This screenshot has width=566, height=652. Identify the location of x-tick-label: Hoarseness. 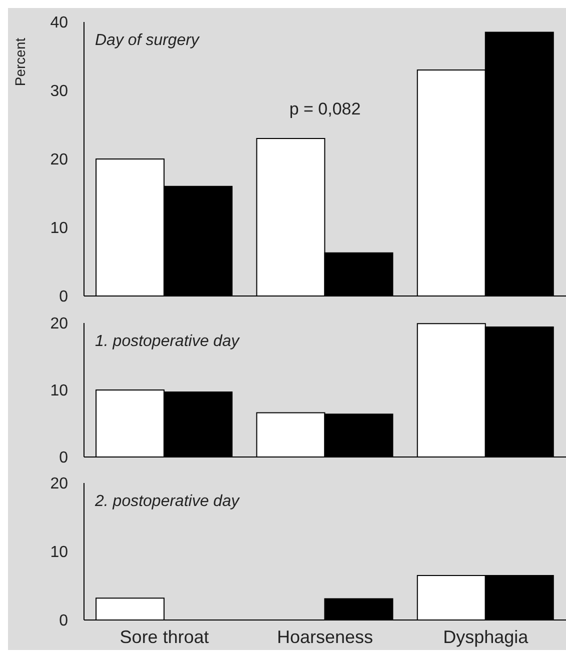
(325, 636).